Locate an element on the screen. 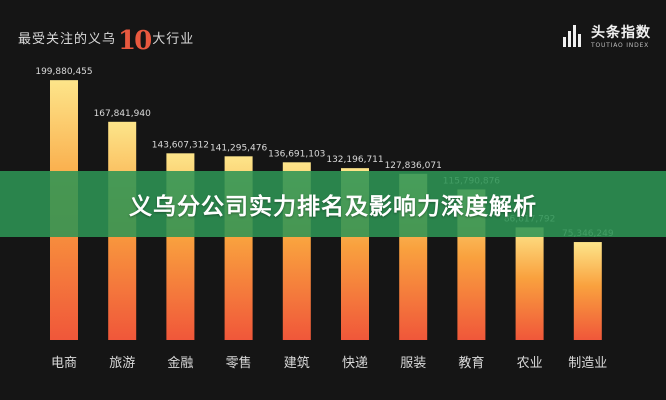 The image size is (666, 400). bar-value-label-2: 143,607,312 is located at coordinates (180, 145).